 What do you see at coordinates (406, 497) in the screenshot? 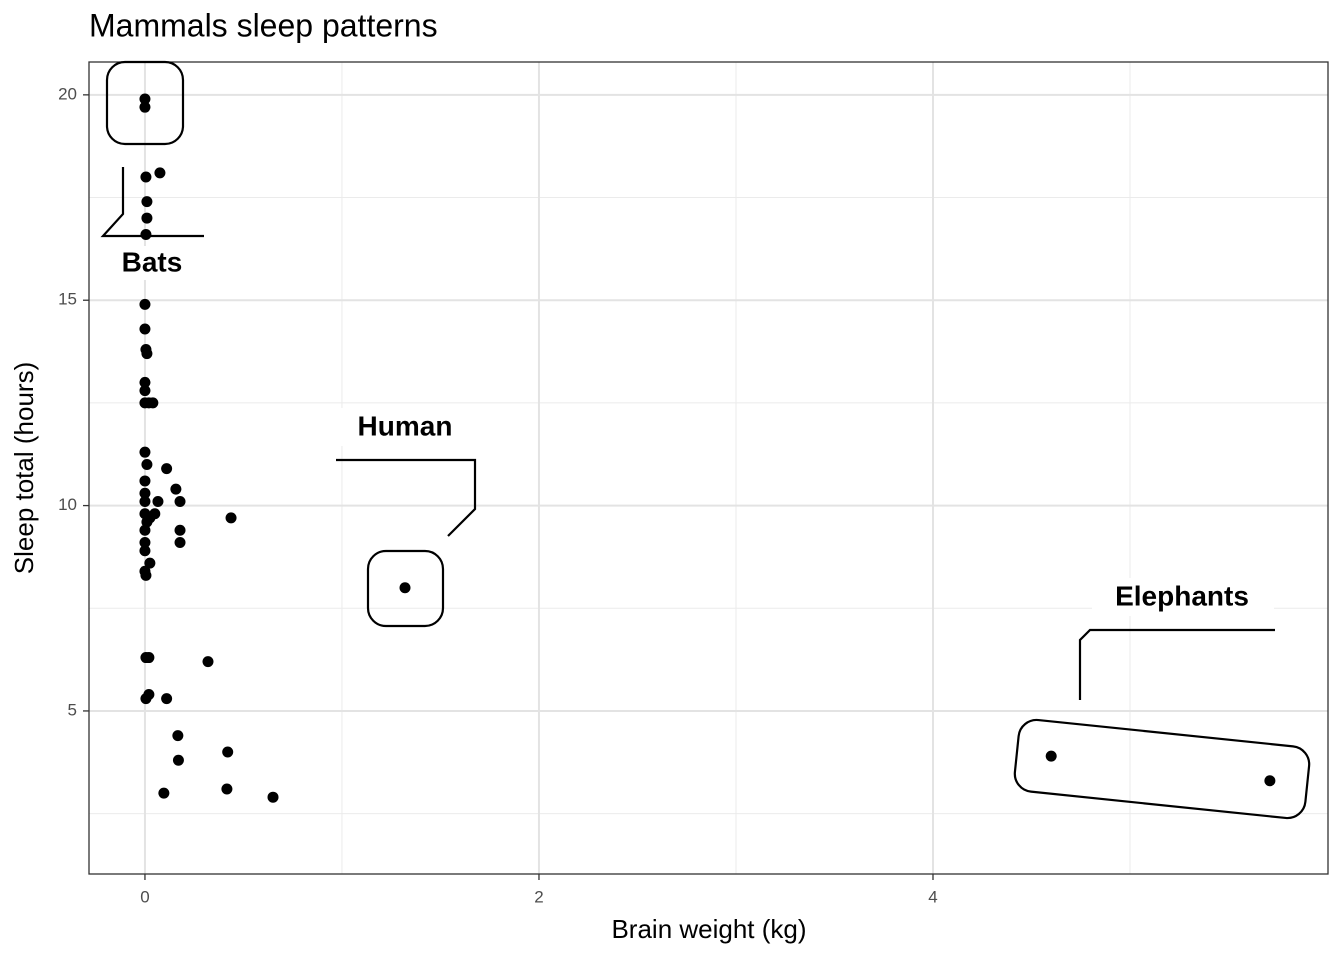
I see `human-connector` at bounding box center [406, 497].